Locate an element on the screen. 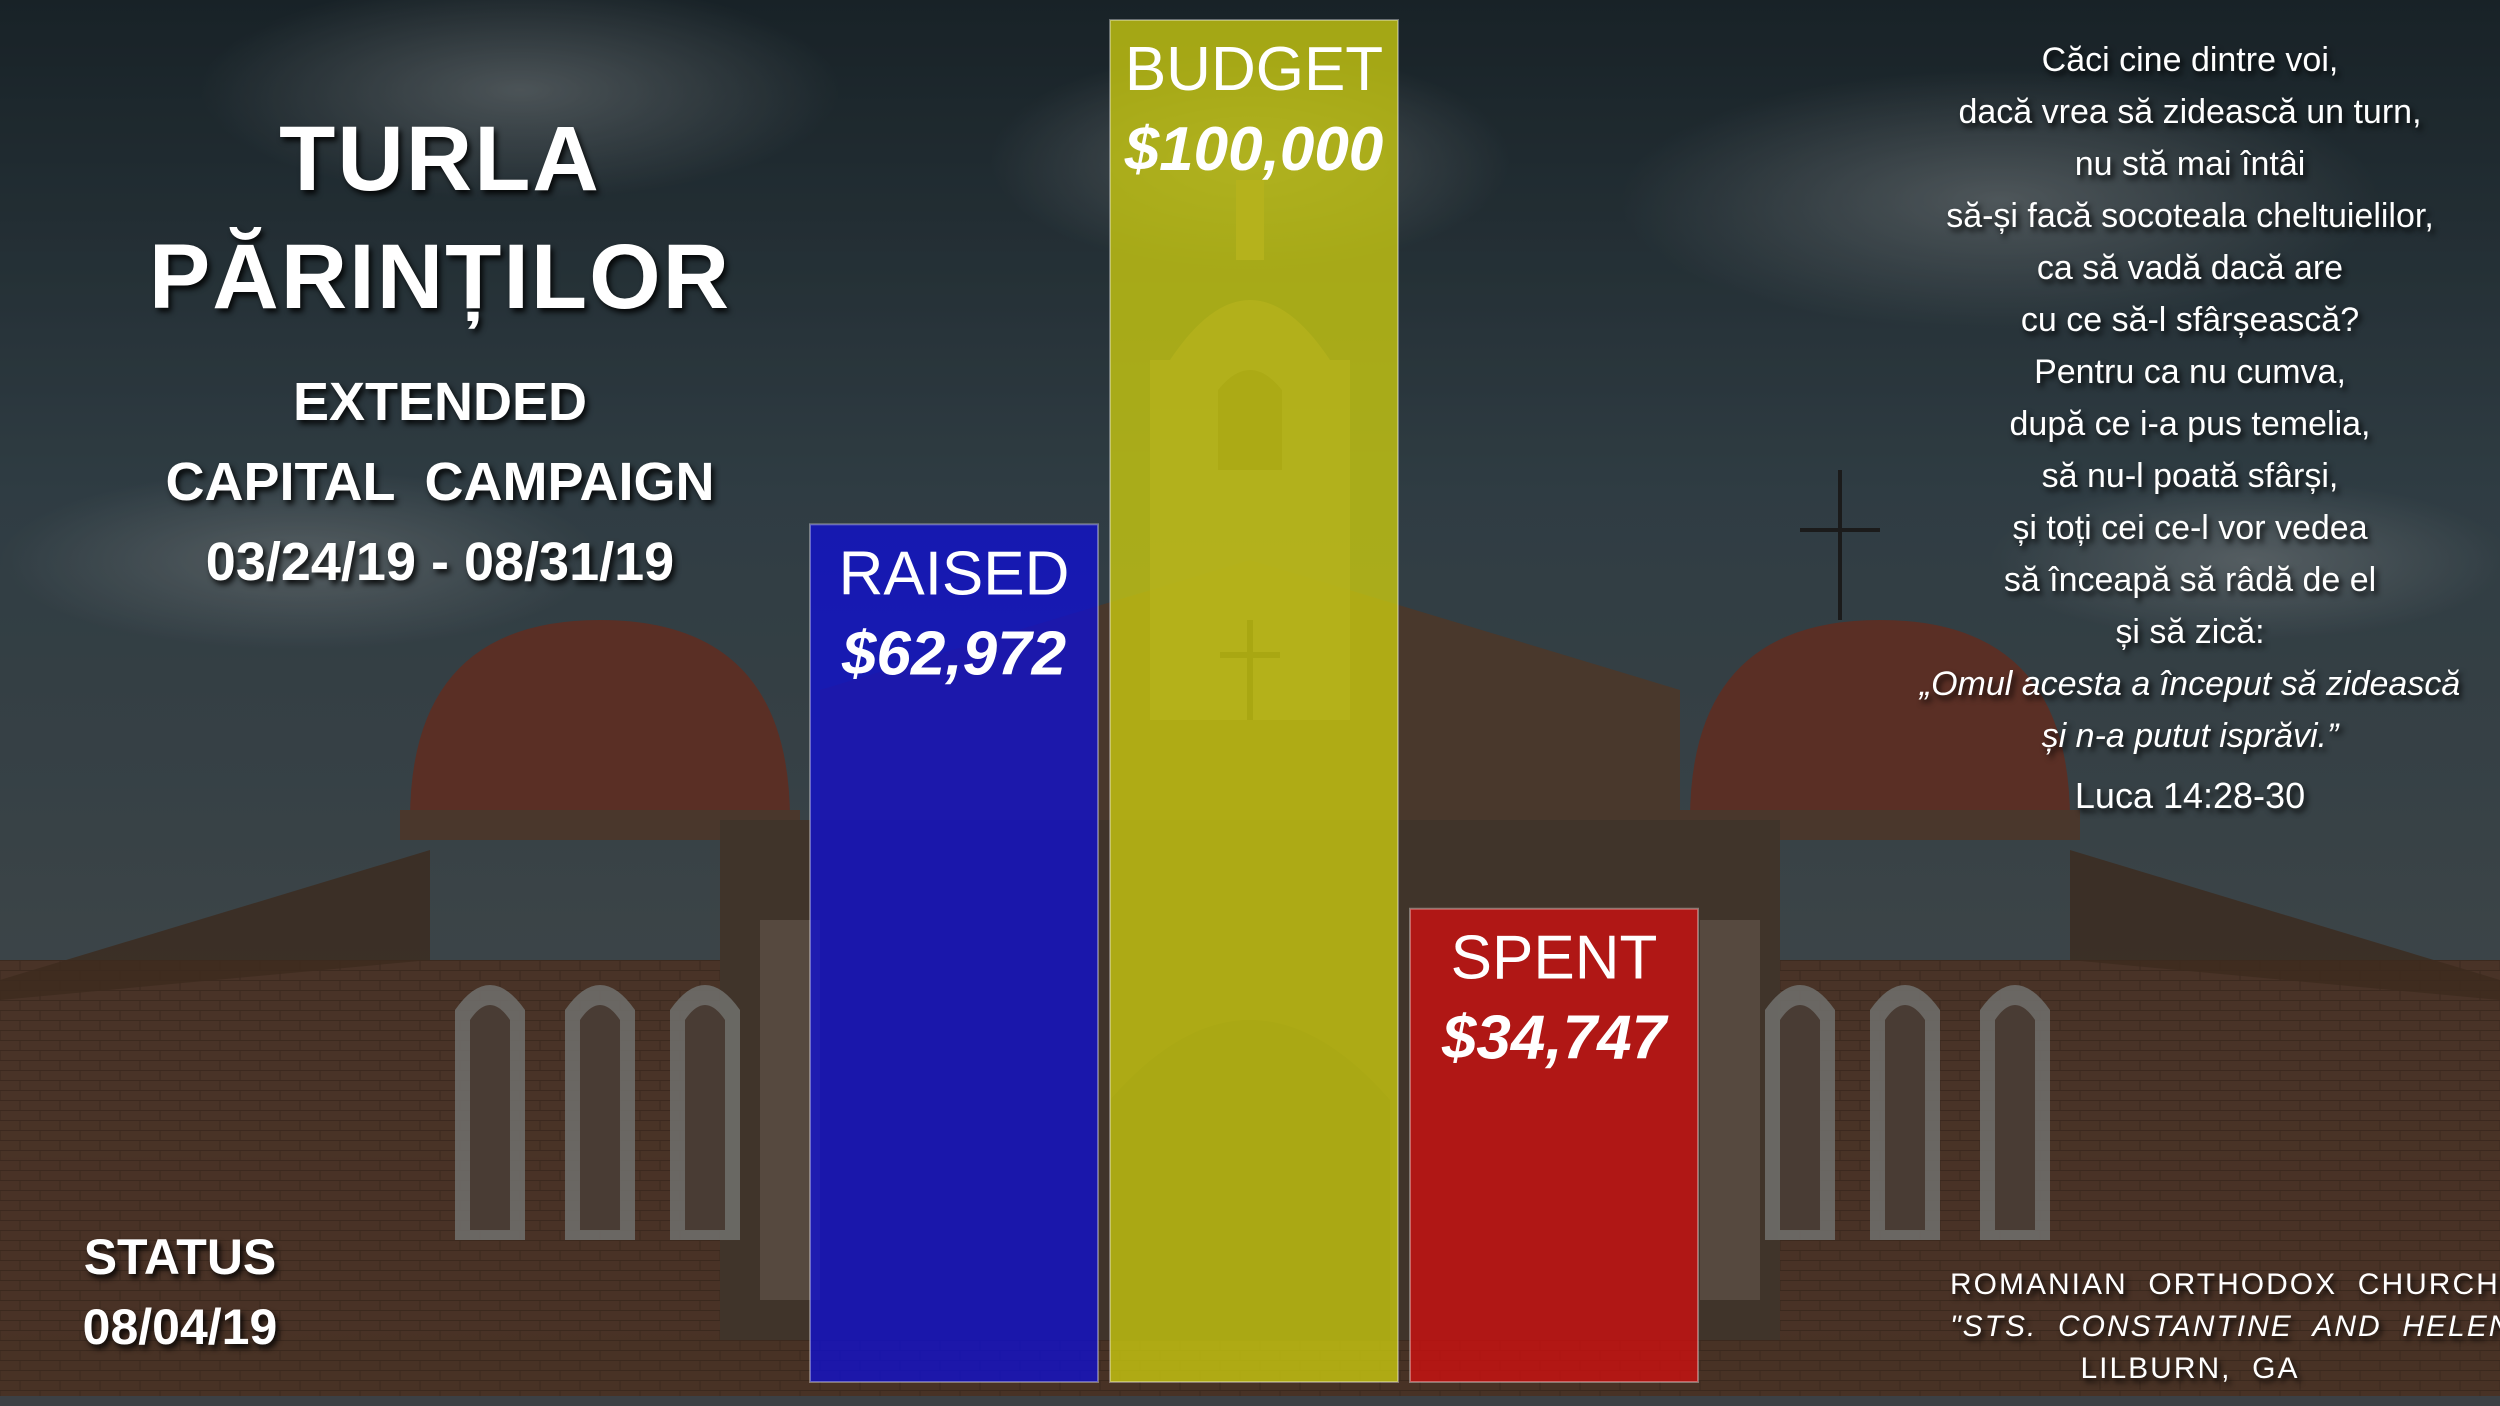 Image resolution: width=2500 pixels, height=1406 pixels. verse-line: să înceapă să râdă de el is located at coordinates (2190, 580).